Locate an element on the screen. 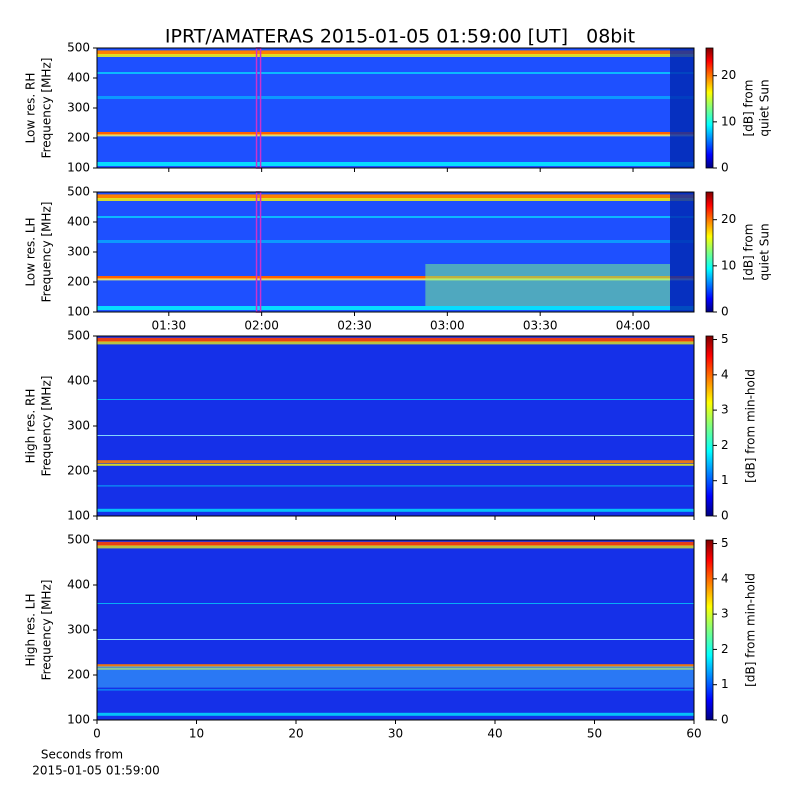  colorbar-tick-label: 10 is located at coordinates (728, 265).